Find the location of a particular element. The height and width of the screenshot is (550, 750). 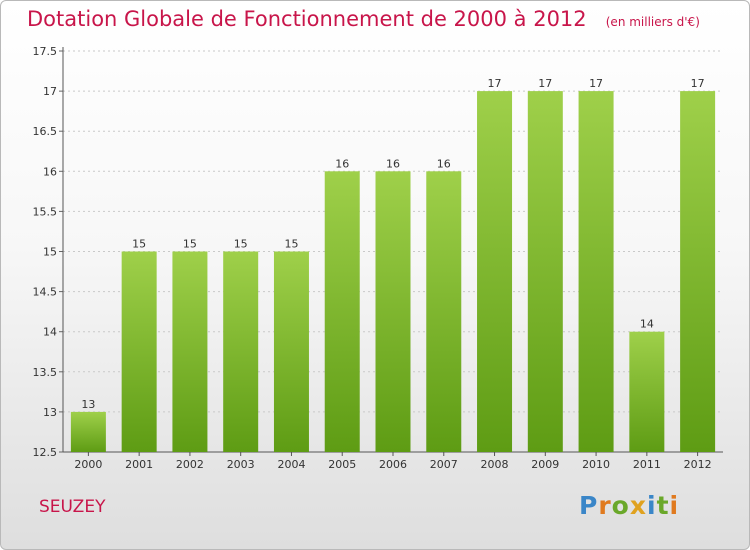

bar-value-label: 13 is located at coordinates (88, 404).